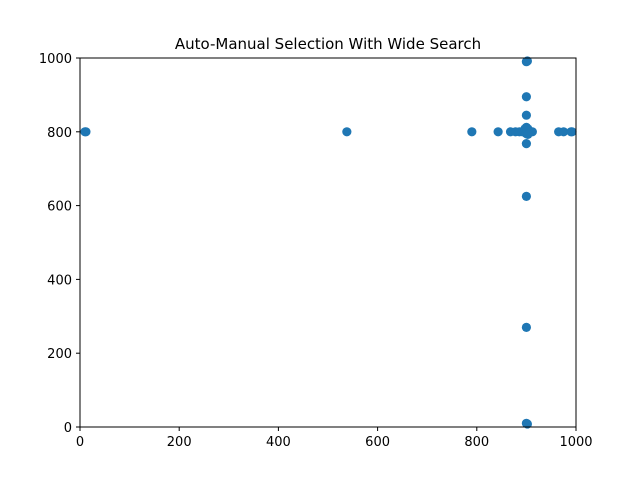 The width and height of the screenshot is (640, 480). Describe the element at coordinates (377, 442) in the screenshot. I see `x-tick-label: 600` at that location.